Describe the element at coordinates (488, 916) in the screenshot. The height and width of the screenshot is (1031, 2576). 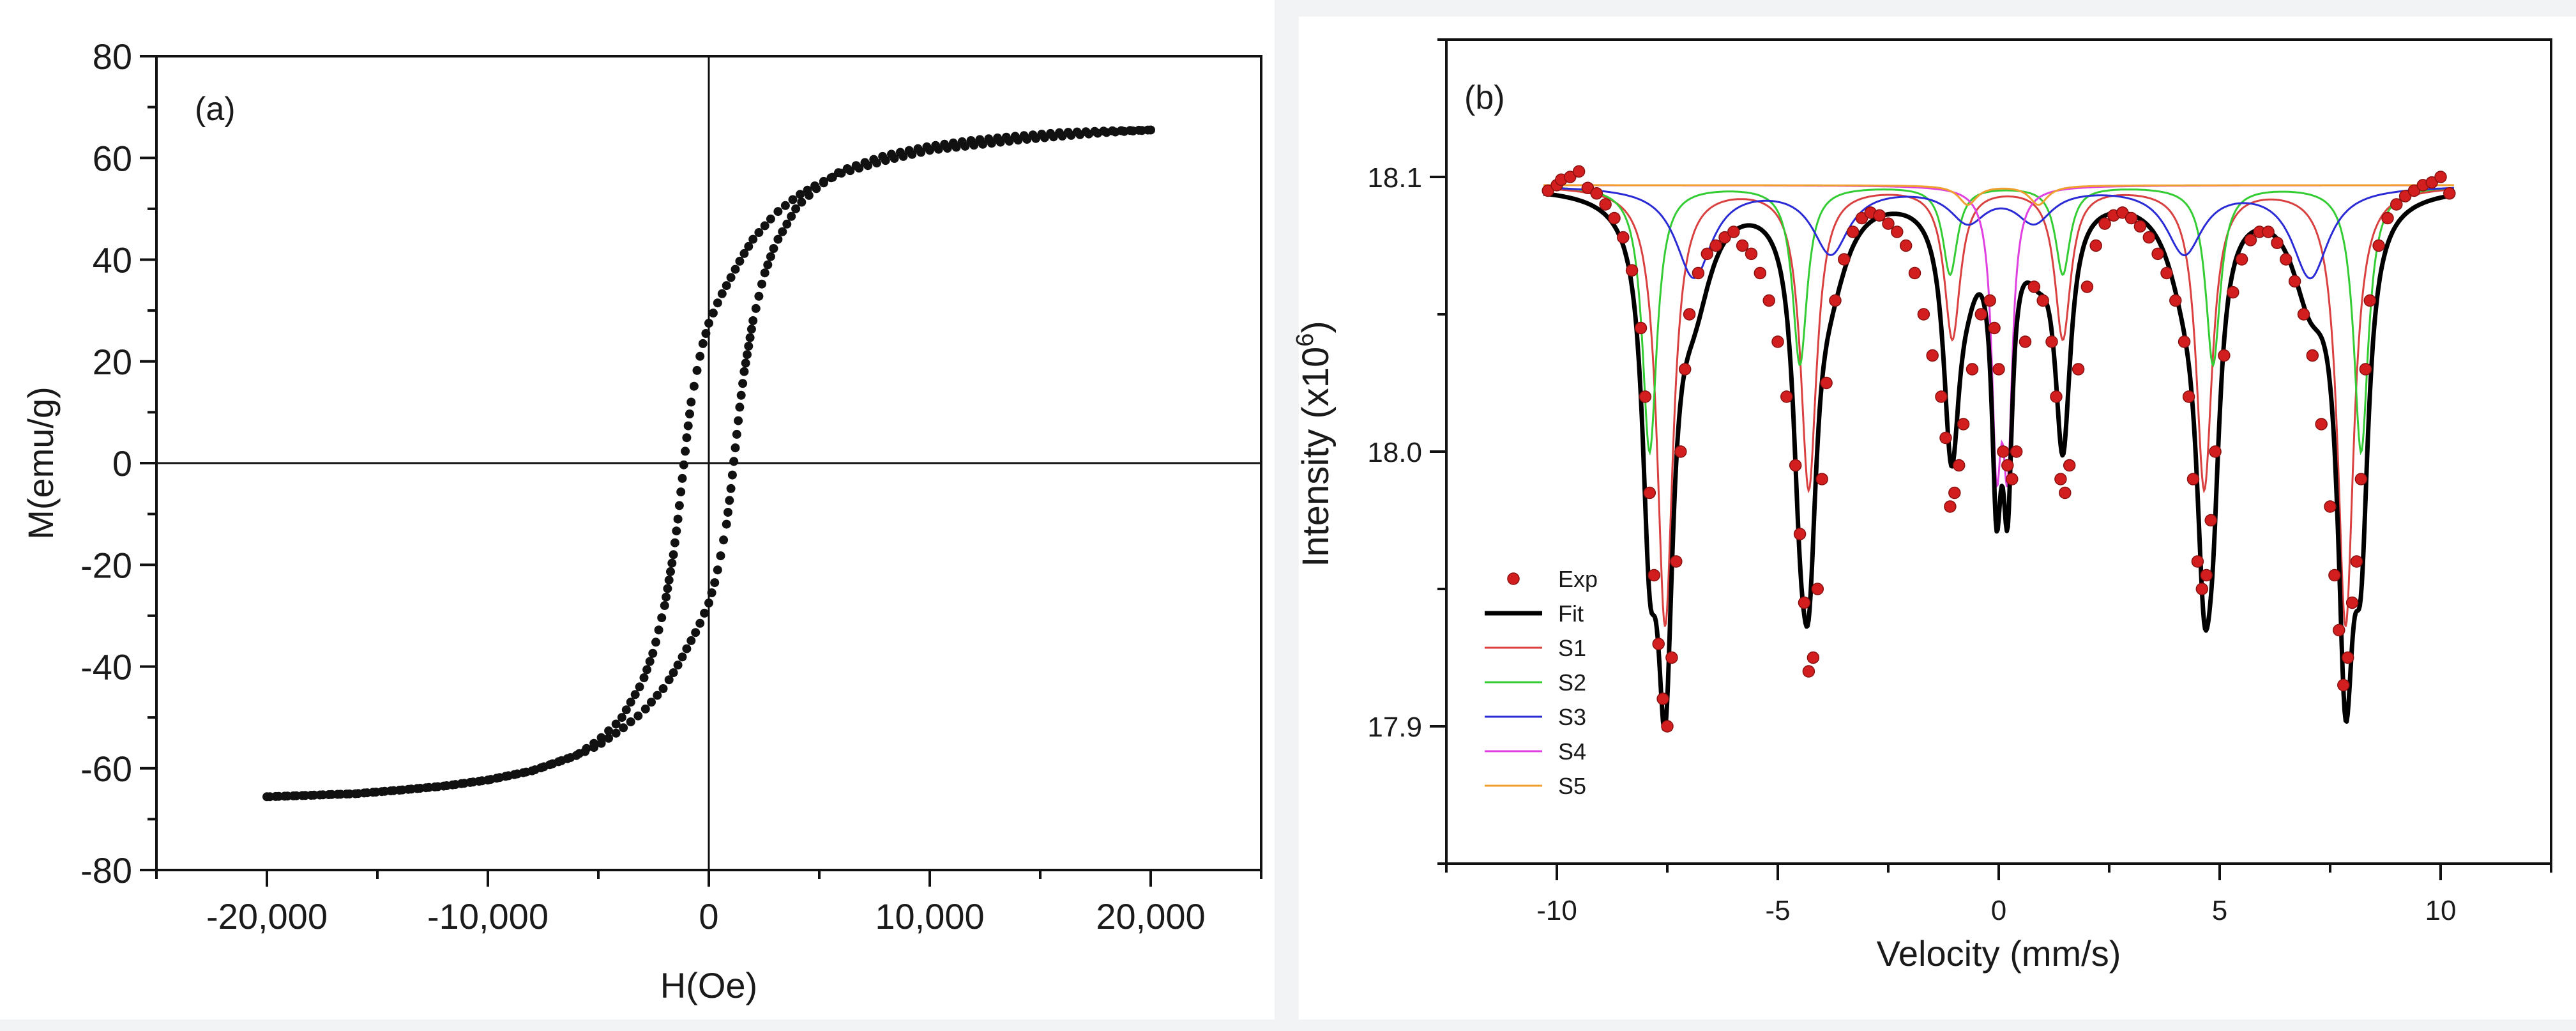
I see `x-tick-label: -10,000` at that location.